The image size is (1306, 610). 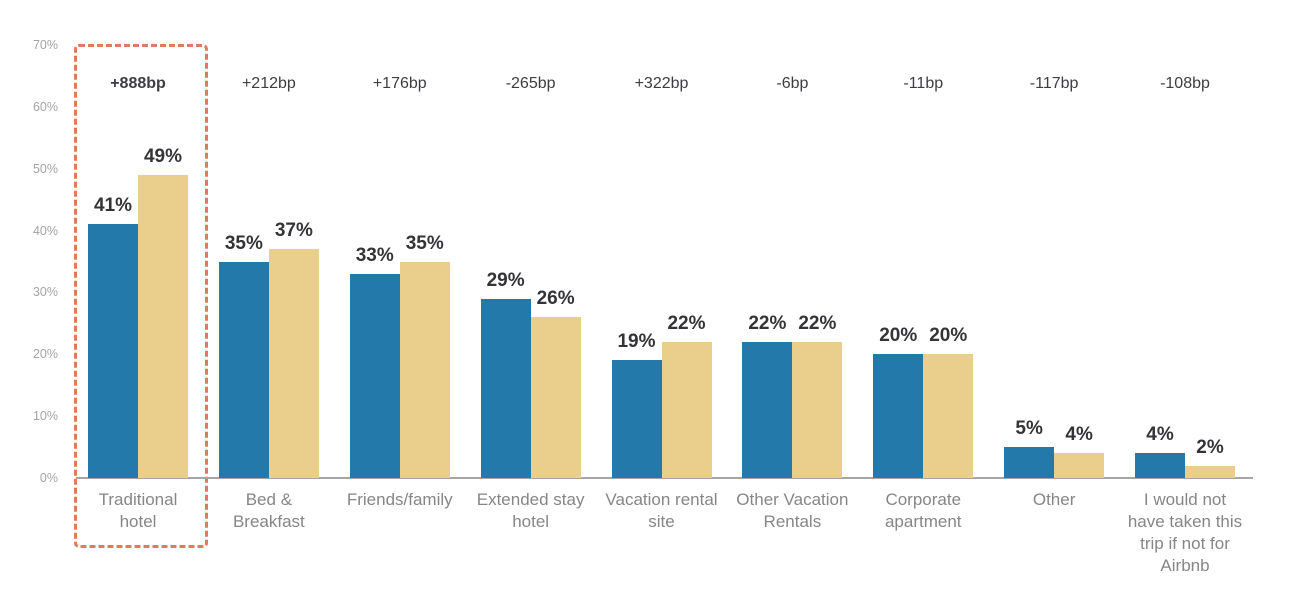 What do you see at coordinates (374, 255) in the screenshot?
I see `bar-value-label: 33%` at bounding box center [374, 255].